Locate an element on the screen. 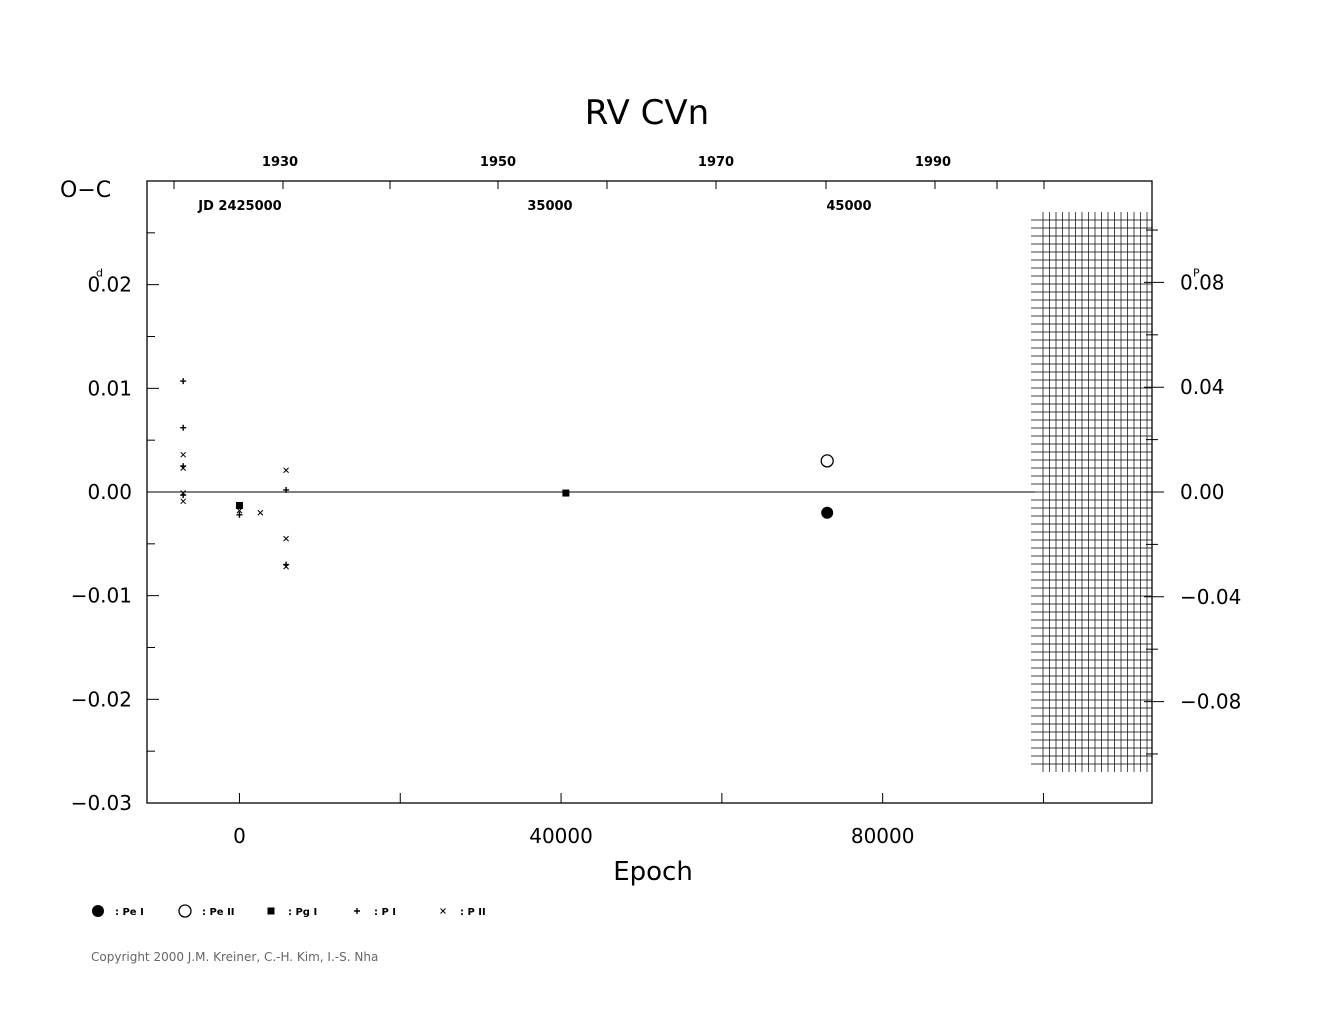 This screenshot has width=1325, height=1020. legend-label: : Pe I is located at coordinates (129, 912).